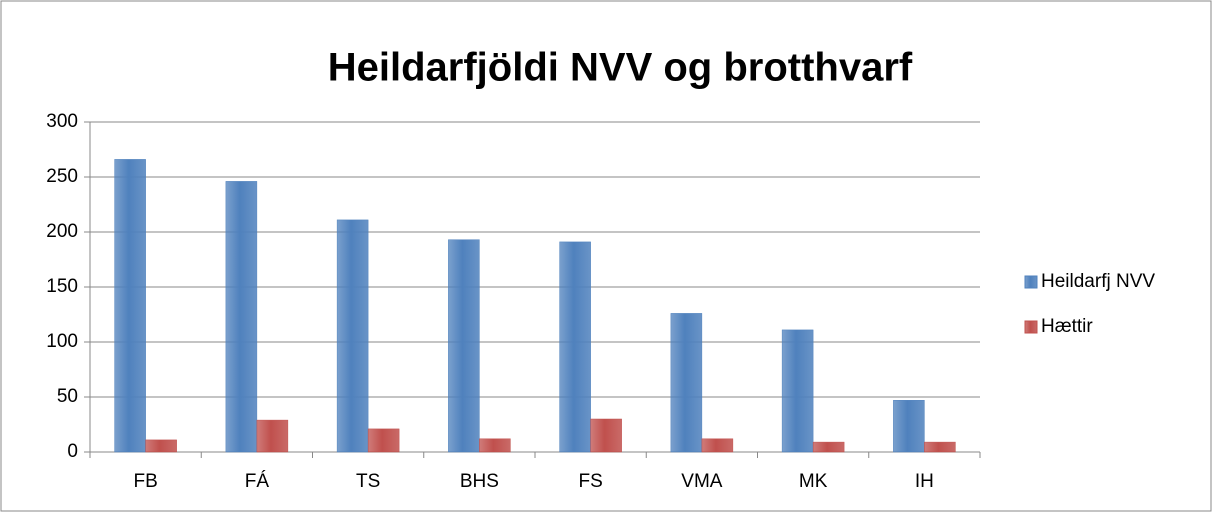 This screenshot has height=513, width=1213. Describe the element at coordinates (590, 481) in the screenshot. I see `x-tick-label: FS` at that location.